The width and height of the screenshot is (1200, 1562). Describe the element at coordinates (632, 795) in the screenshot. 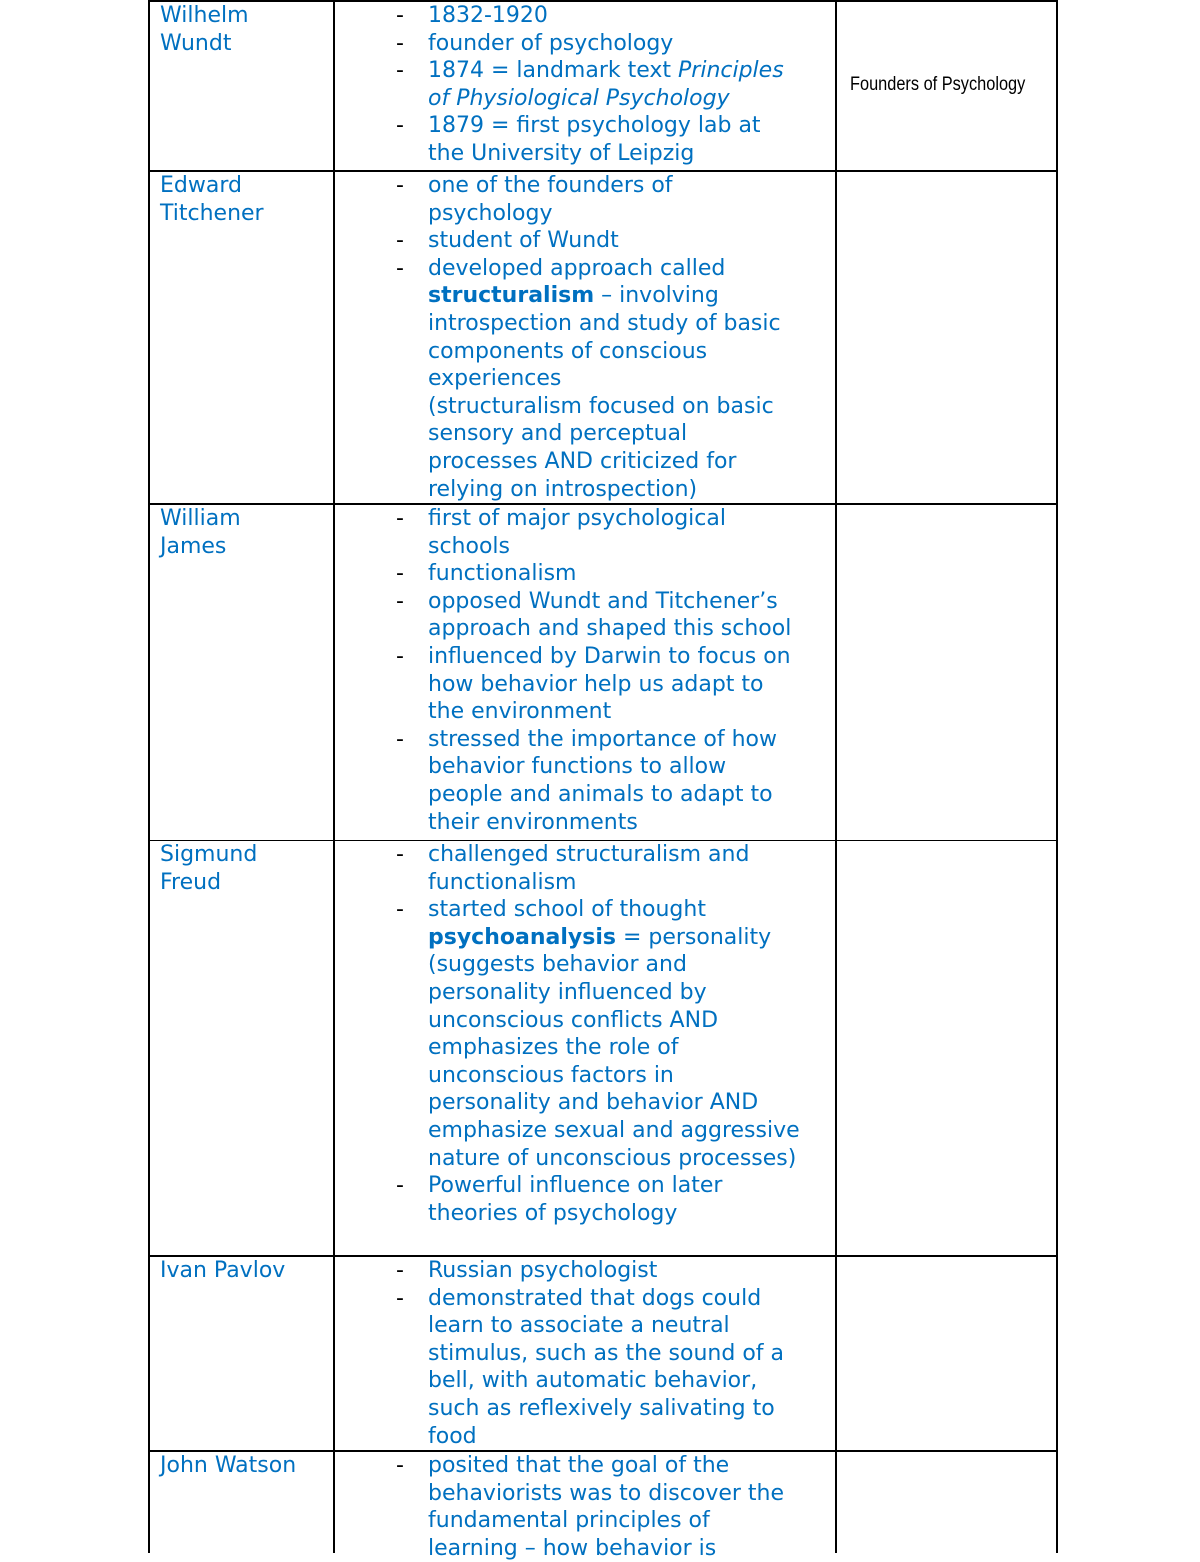

I see `bullet-line: people and animals to adapt to` at that location.